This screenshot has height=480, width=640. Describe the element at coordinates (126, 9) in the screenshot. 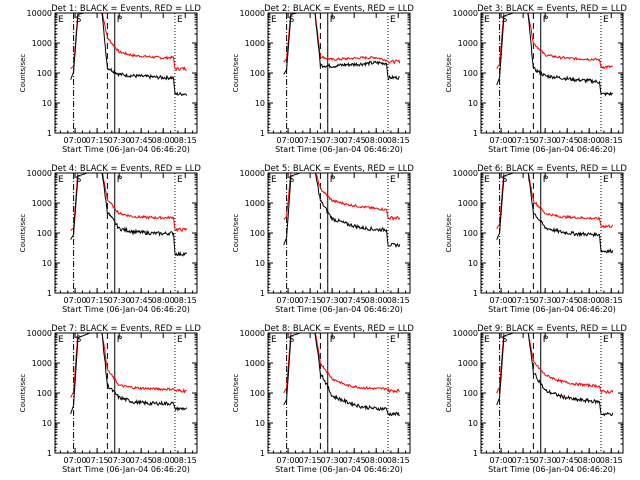

I see `panel-title: Det 1: BLACK = Events, RED = LLD` at that location.